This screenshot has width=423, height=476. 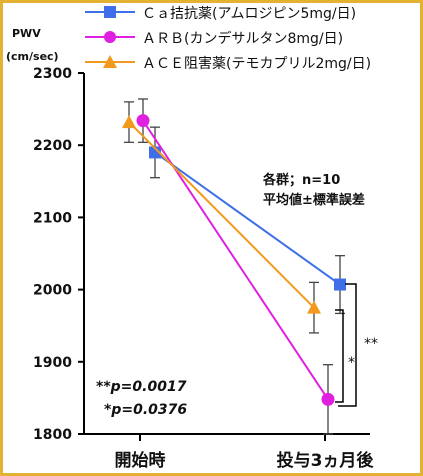 I want to click on y-tick-label: 1800, so click(x=52, y=435).